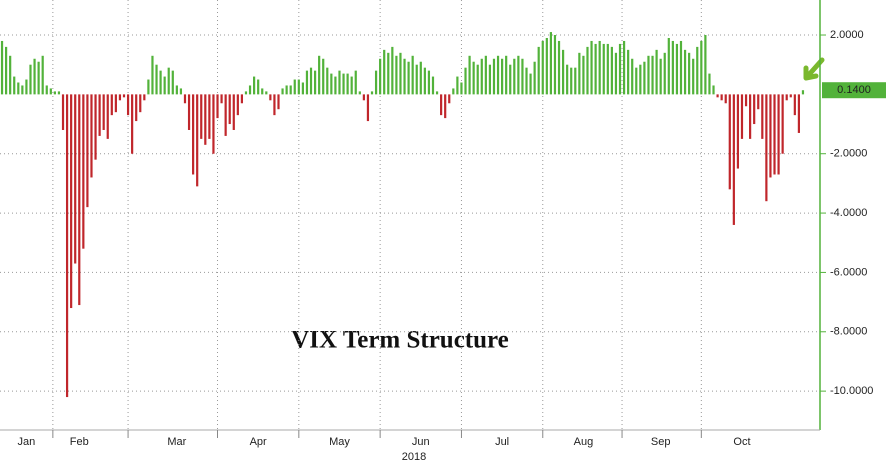 Image resolution: width=890 pixels, height=466 pixels. Describe the element at coordinates (79, 442) in the screenshot. I see `x-tick-label: Feb` at that location.